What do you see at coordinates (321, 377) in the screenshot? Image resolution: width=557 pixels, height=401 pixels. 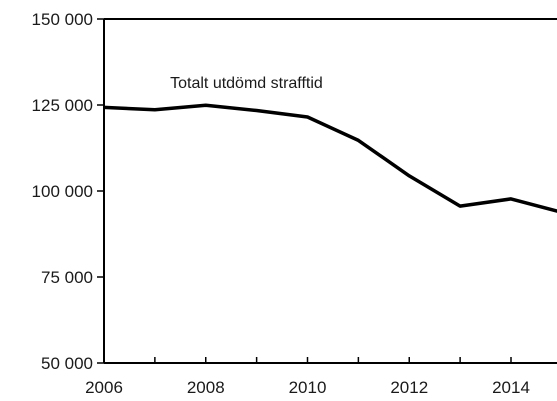 I see `x-axis: 2006 2008 2010 2012 2014` at bounding box center [321, 377].